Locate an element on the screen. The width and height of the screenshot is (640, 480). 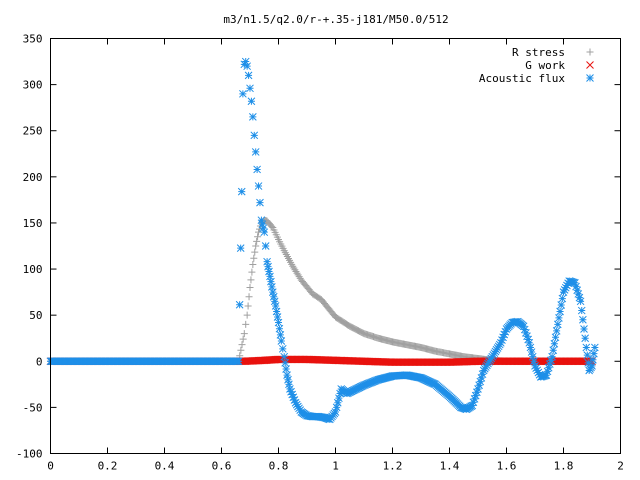
x-tick-label: 0.6 is located at coordinates (222, 466).